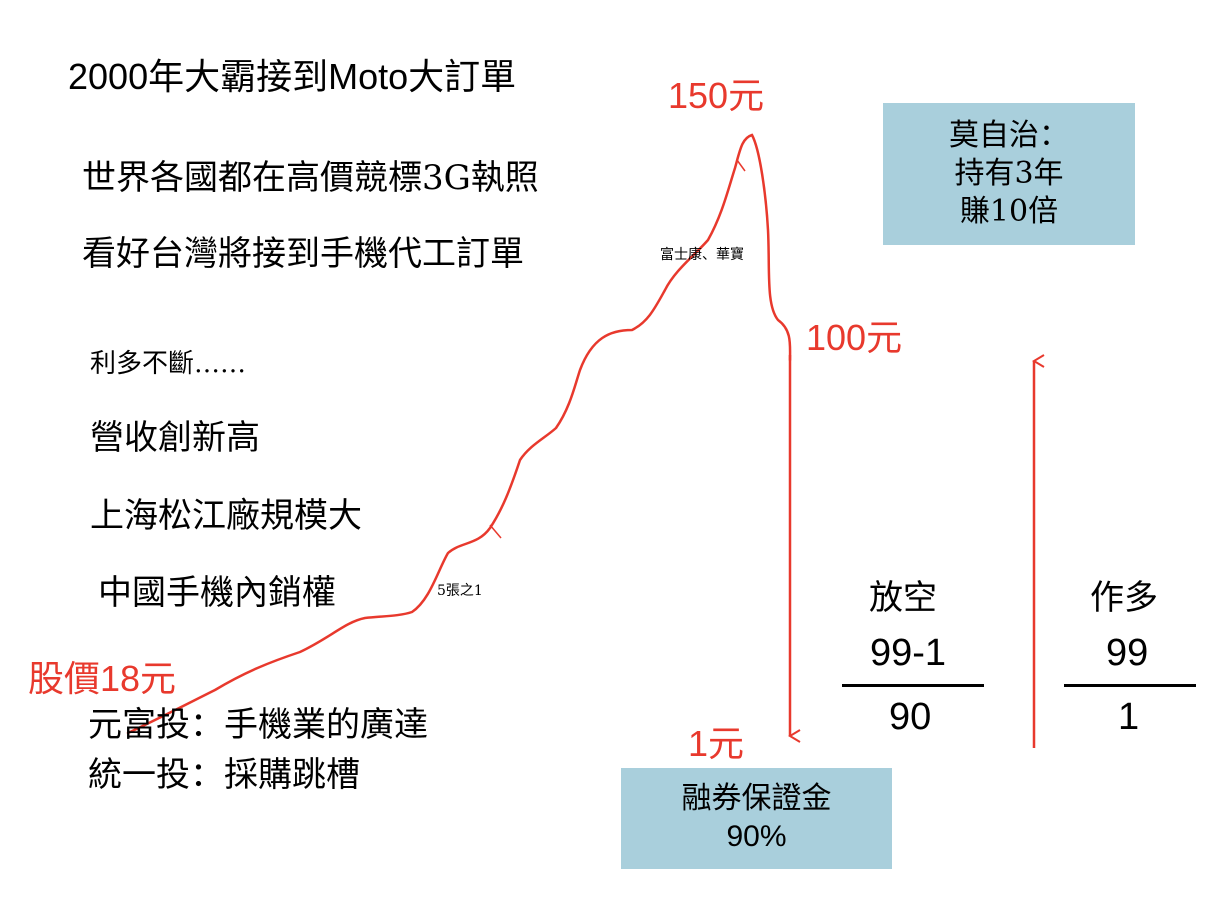  What do you see at coordinates (175, 438) in the screenshot?
I see `text-line-revenue-high: 營收創新高` at bounding box center [175, 438].